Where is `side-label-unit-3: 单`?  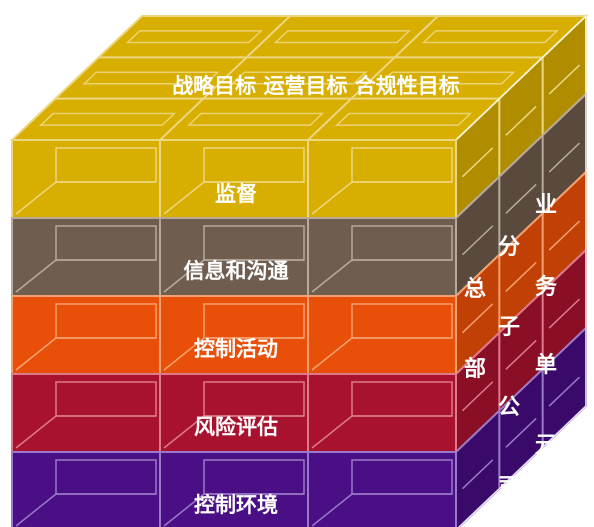
side-label-unit-3: 单 is located at coordinates (546, 365).